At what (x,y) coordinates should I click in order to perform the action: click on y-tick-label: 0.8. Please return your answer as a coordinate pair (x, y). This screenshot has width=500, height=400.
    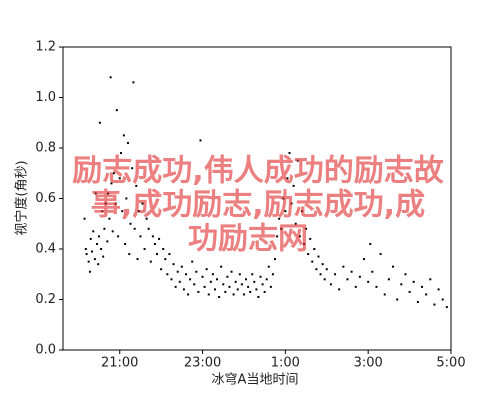
    Looking at the image, I should click on (45, 148).